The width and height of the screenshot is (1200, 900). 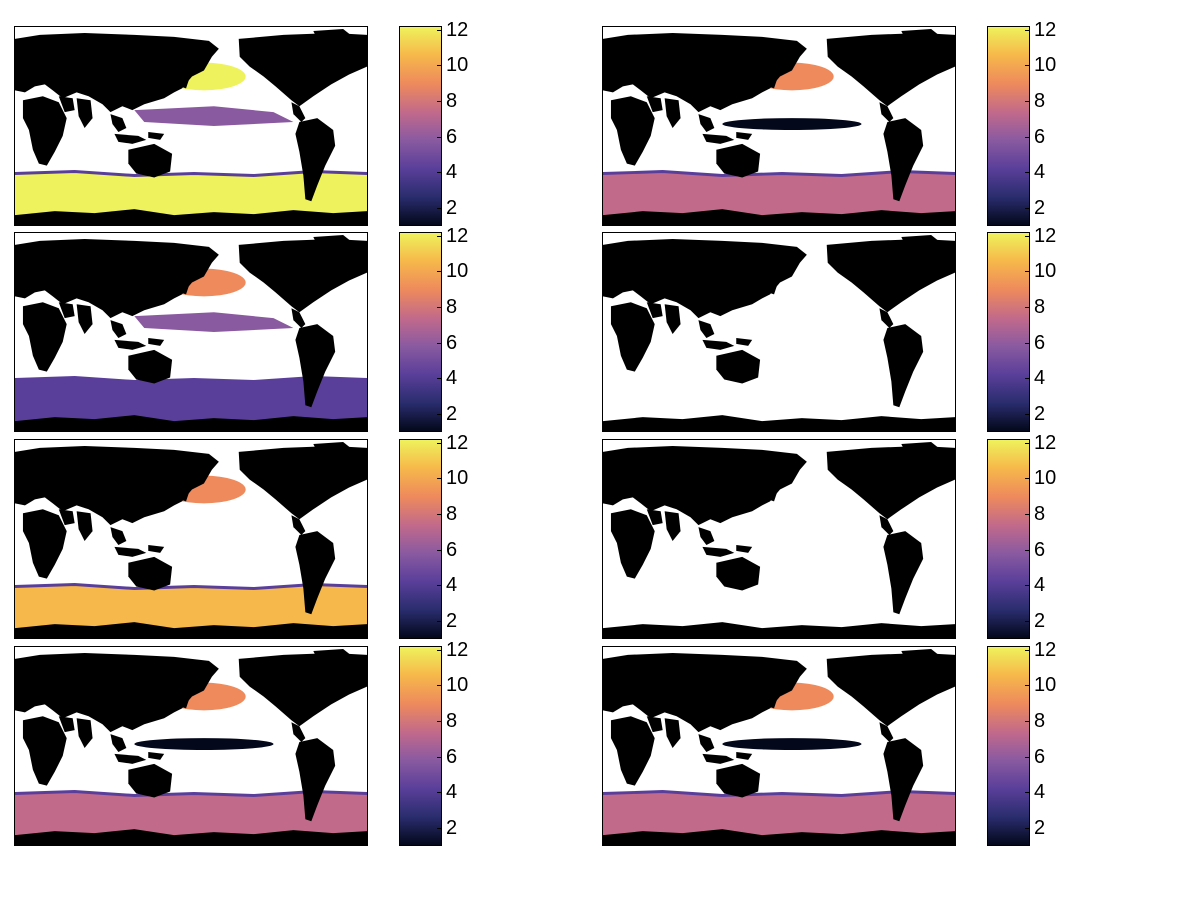 I want to click on colorbar-r2c1, so click(x=420, y=332).